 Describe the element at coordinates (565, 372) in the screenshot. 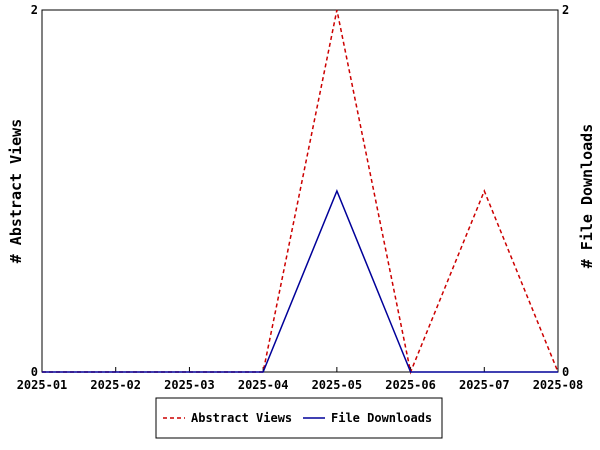

I see `y-right-tick-label: 0` at that location.